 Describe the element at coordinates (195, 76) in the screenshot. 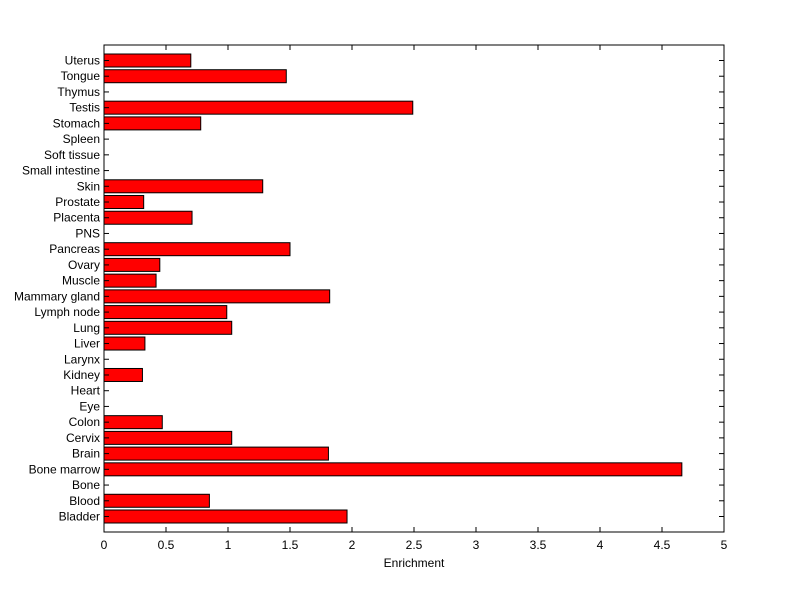

I see `bar-tongue` at that location.